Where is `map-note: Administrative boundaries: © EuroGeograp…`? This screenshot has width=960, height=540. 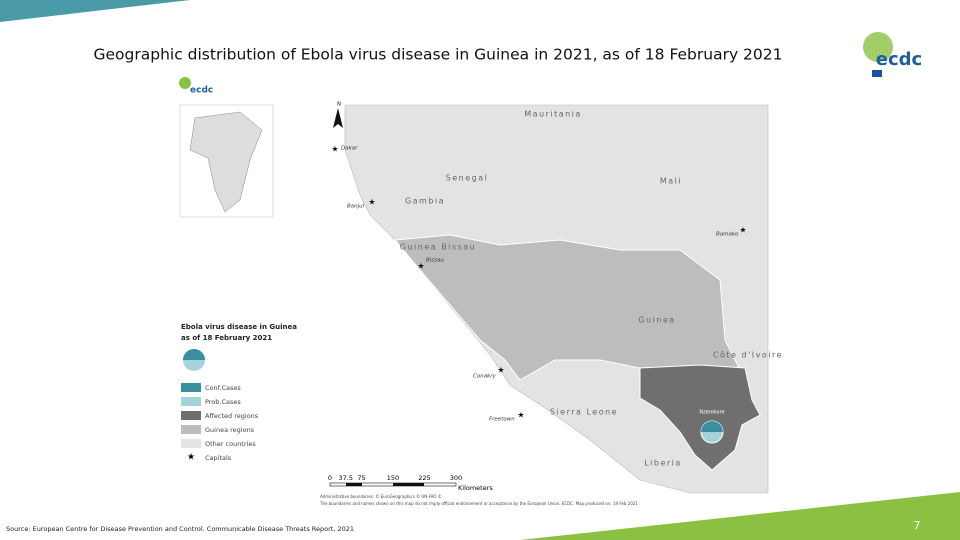
map-note: Administrative boundaries: © EuroGeograp… is located at coordinates (381, 496).